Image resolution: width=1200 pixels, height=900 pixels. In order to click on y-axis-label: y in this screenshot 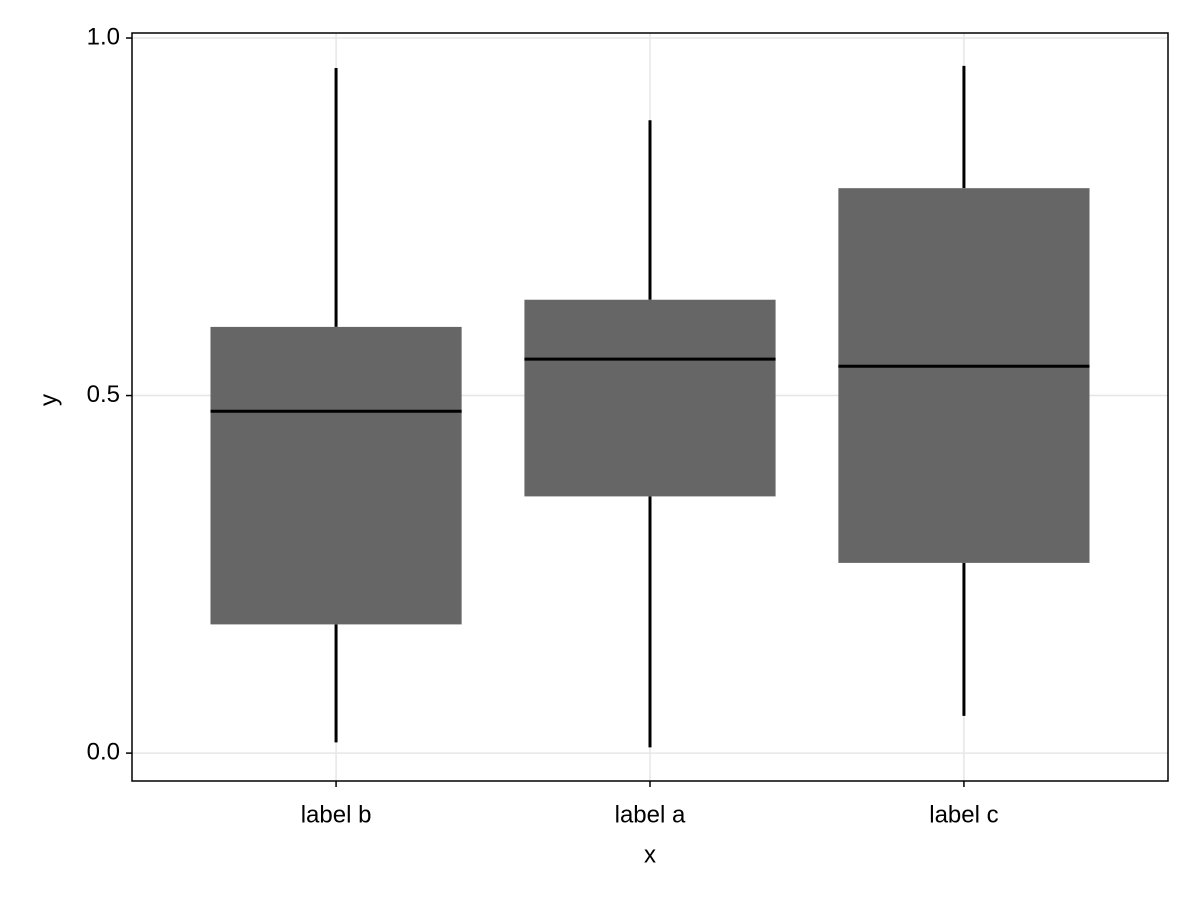, I will do `click(48, 400)`.